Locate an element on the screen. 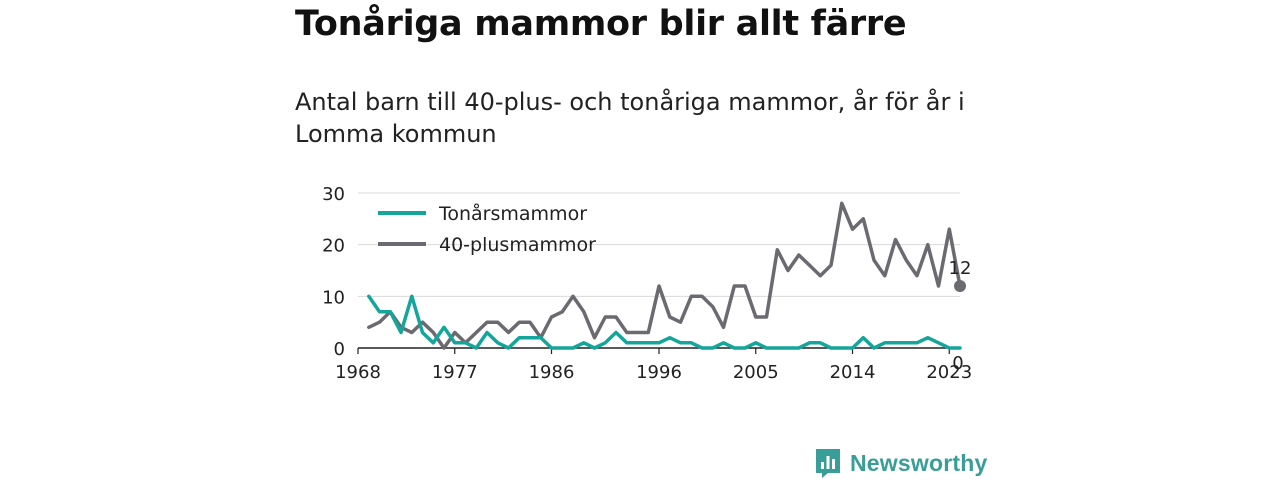  end-value-label: 12 is located at coordinates (960, 268).